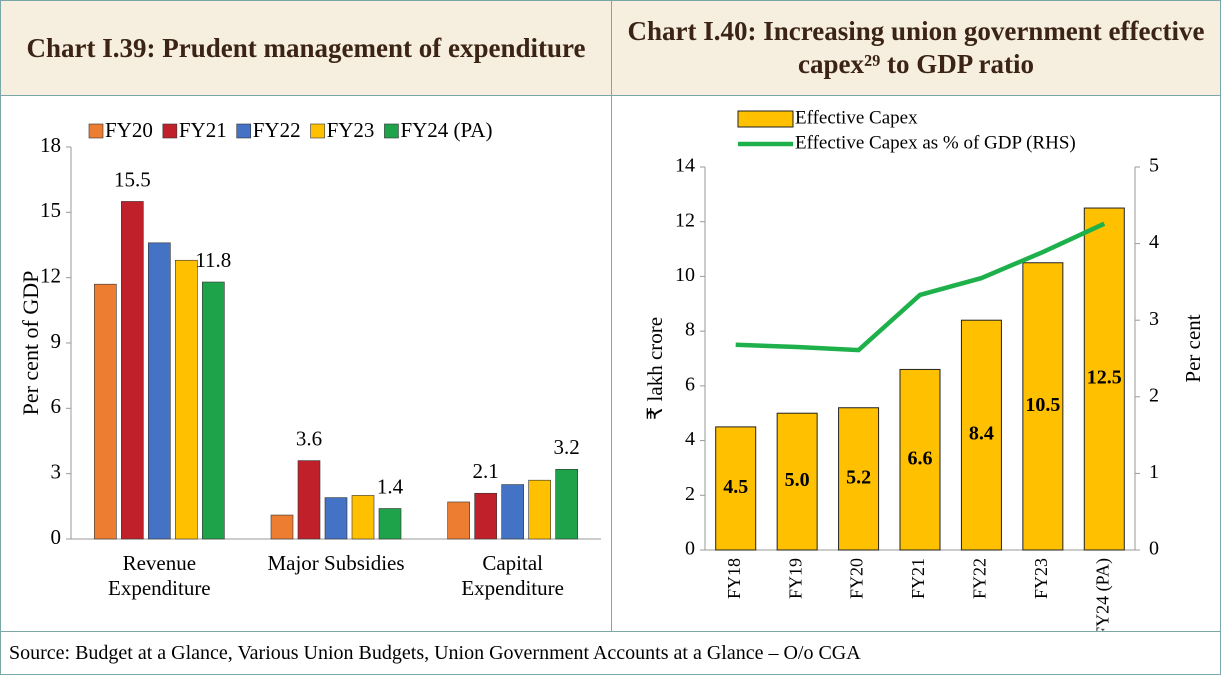 The height and width of the screenshot is (675, 1221). Describe the element at coordinates (1154, 166) in the screenshot. I see `y2-tick-label: 5` at that location.